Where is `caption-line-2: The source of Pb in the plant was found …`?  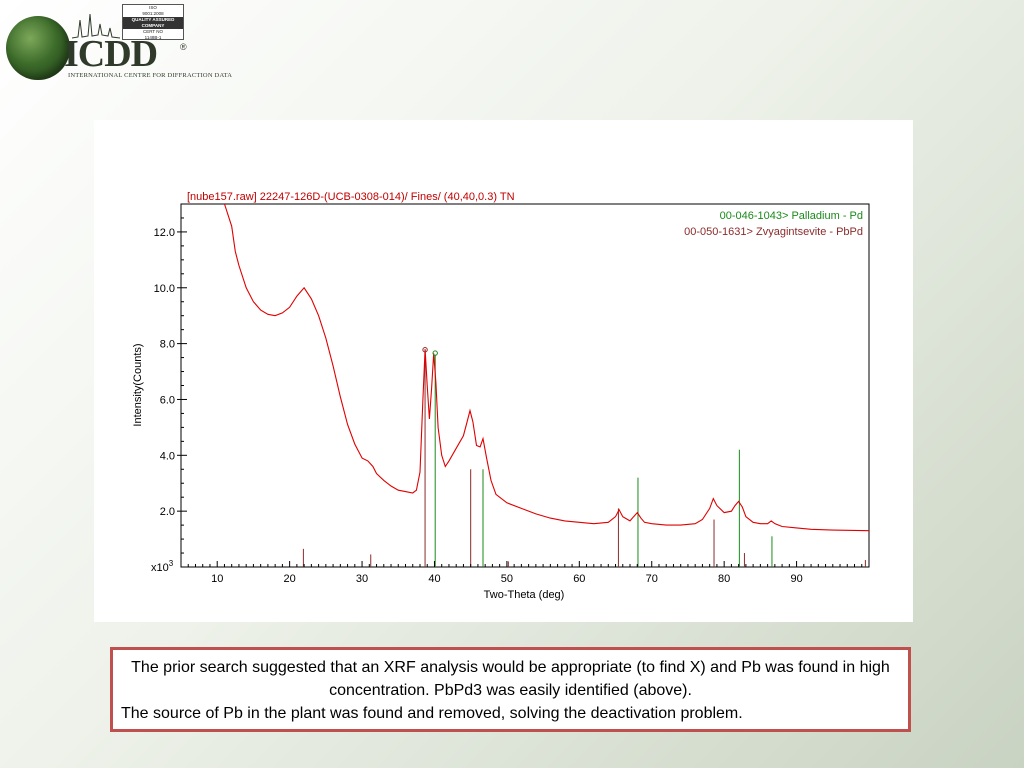 caption-line-2: The source of Pb in the plant was found … is located at coordinates (432, 713).